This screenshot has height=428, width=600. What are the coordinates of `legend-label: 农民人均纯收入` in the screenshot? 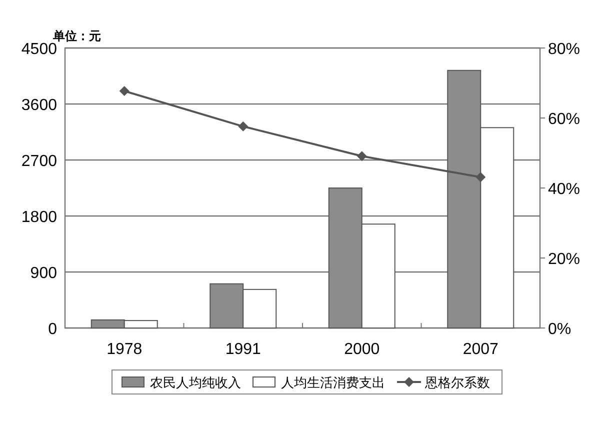 It's located at (195, 382).